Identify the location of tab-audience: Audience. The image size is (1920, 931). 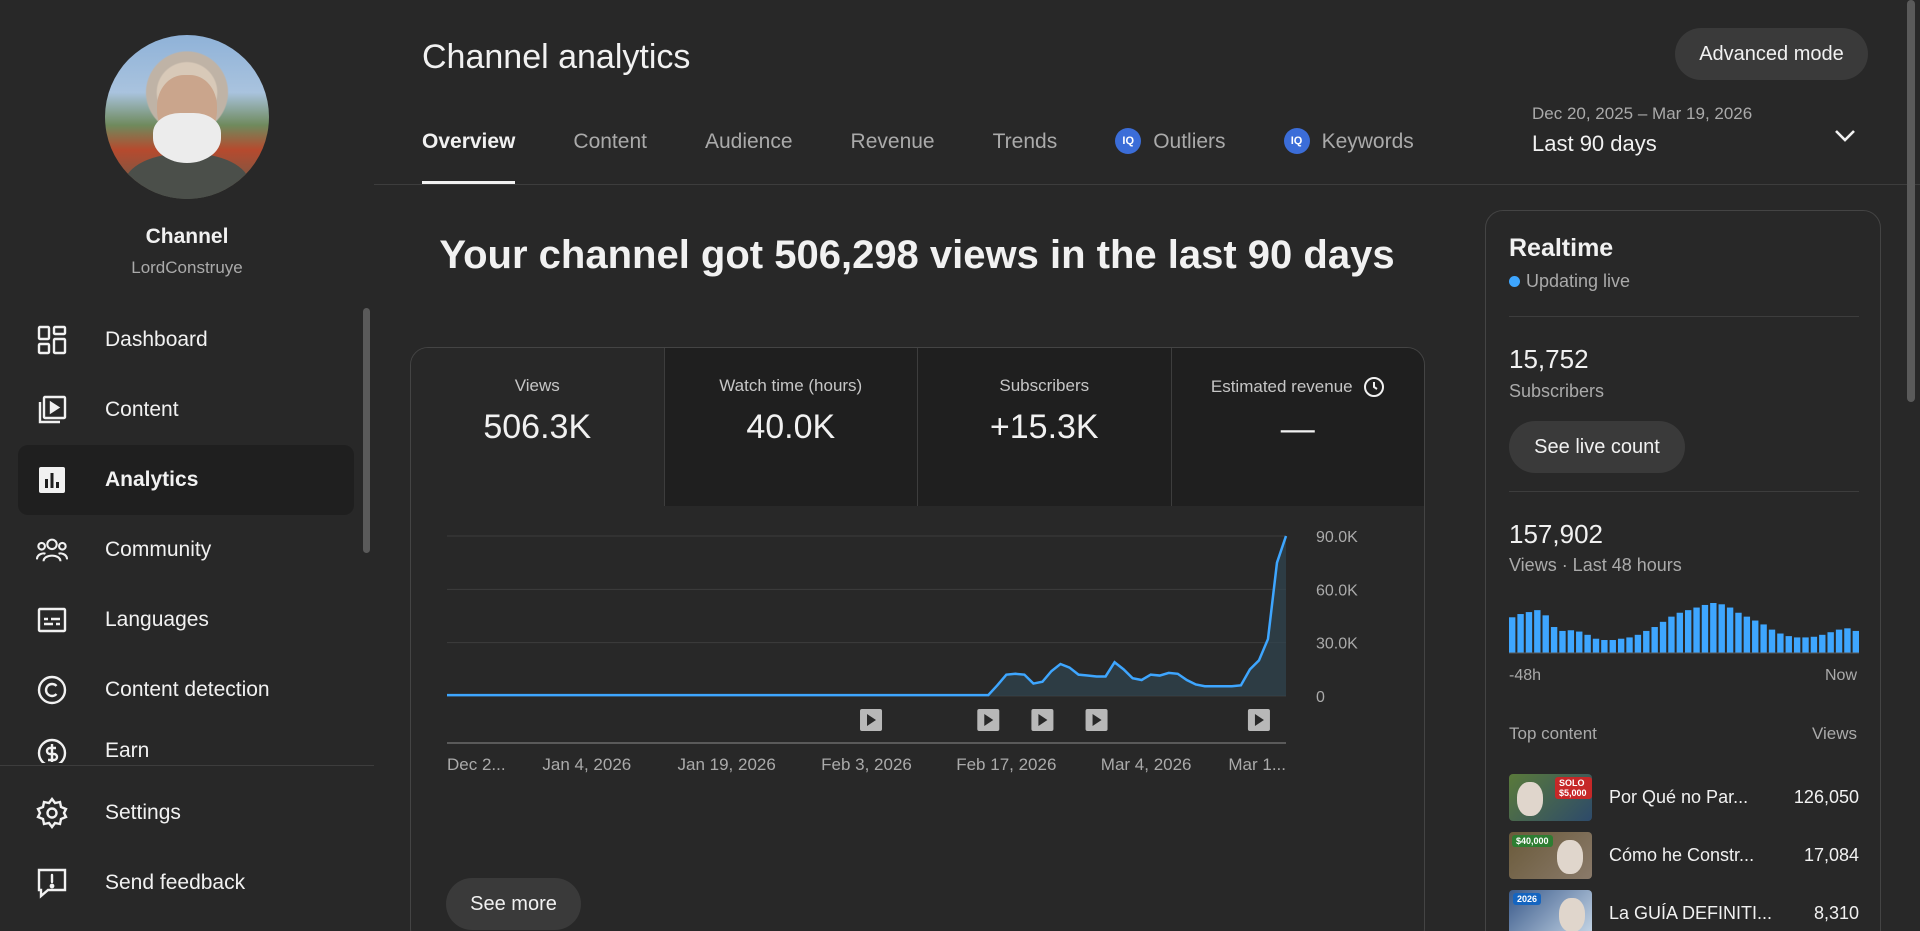
(749, 157).